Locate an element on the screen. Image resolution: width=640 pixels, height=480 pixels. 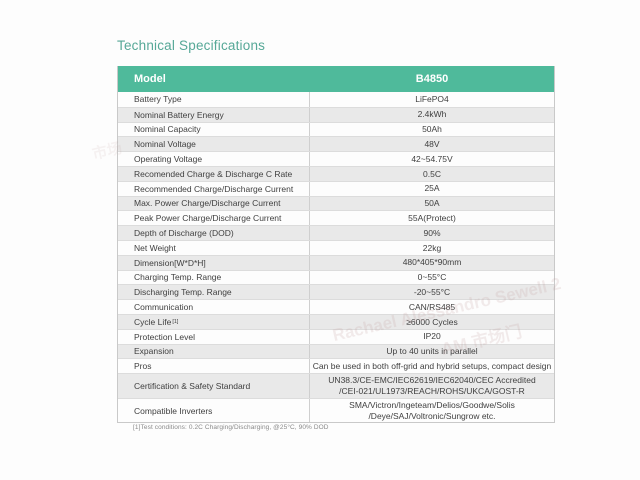
row-label: Battery Type is located at coordinates (214, 99).